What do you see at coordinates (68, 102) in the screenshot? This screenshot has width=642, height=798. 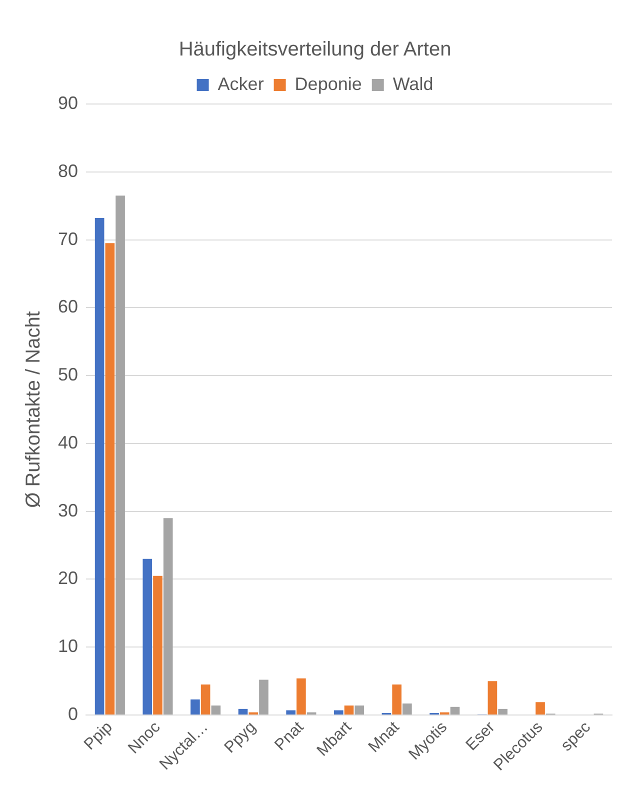 I see `y-tick-label: 90` at bounding box center [68, 102].